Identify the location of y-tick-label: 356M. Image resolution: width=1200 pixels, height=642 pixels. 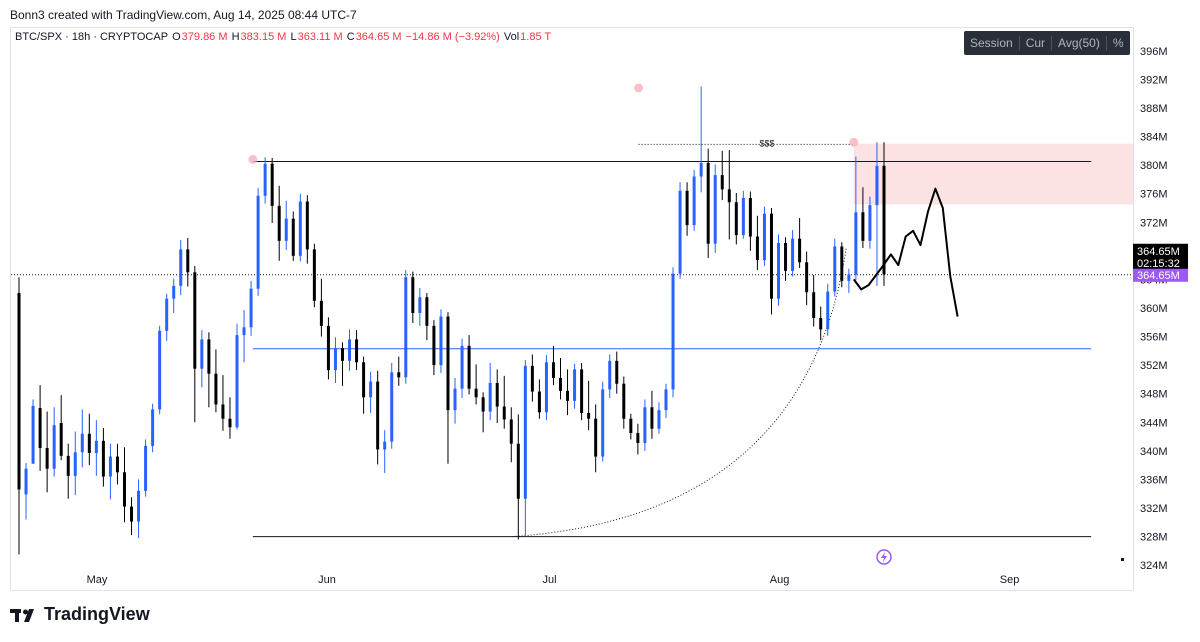
(1154, 338).